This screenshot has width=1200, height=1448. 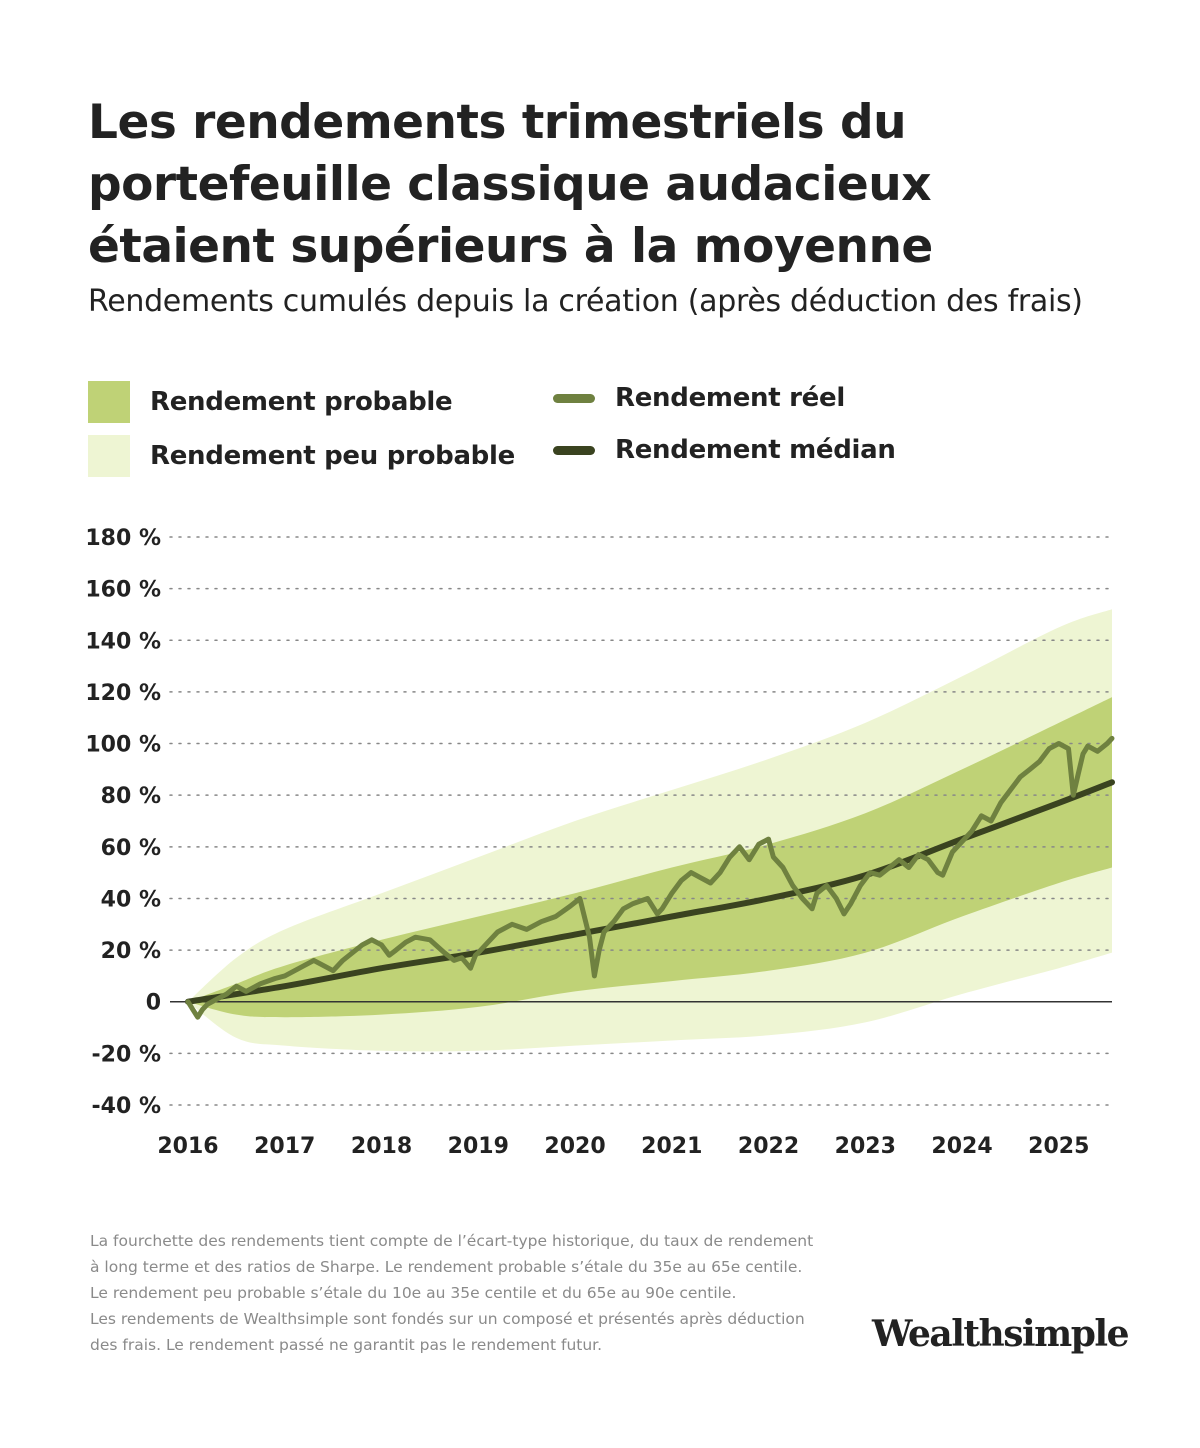 I want to click on y-tick-label: 60 %, so click(x=131, y=848).